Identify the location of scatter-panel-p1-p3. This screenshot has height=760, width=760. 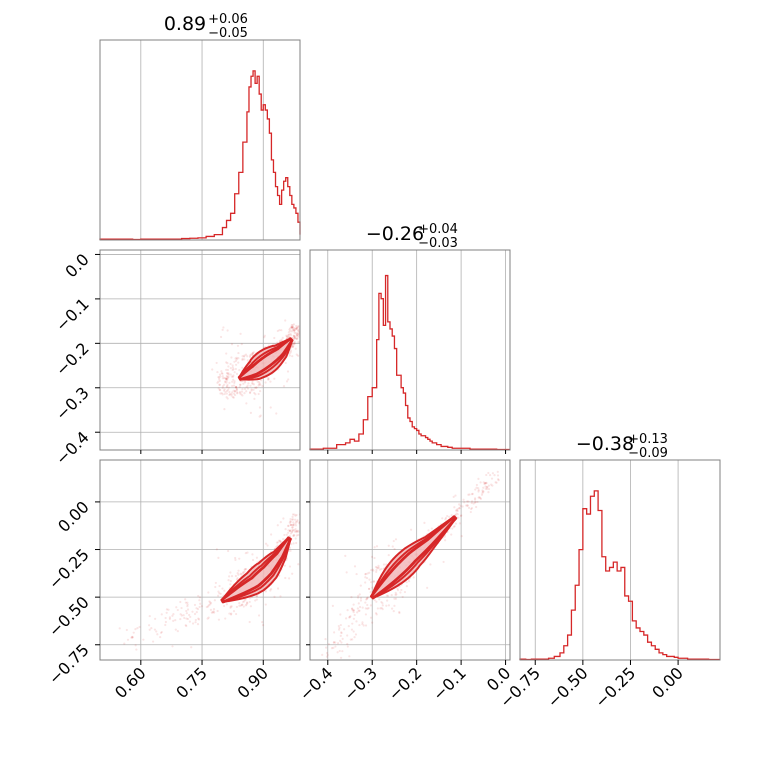
(200, 560).